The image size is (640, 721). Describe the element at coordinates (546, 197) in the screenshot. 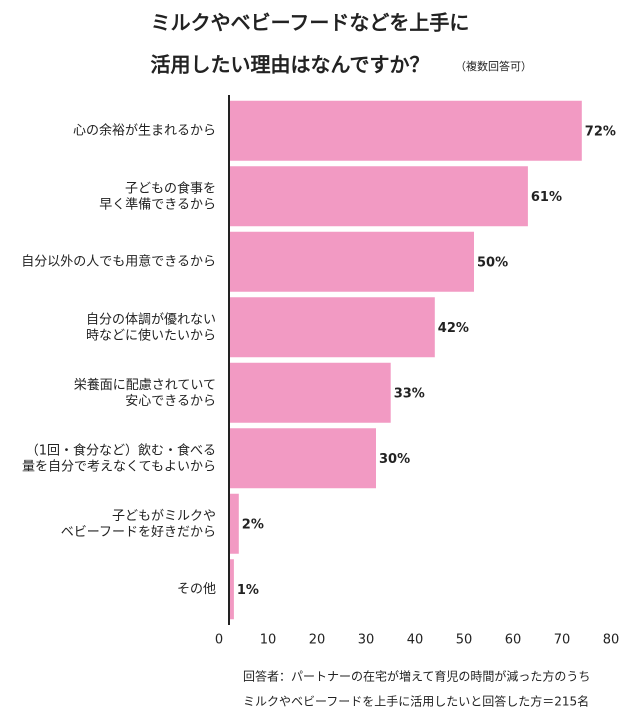

I see `value-label: 61%` at that location.